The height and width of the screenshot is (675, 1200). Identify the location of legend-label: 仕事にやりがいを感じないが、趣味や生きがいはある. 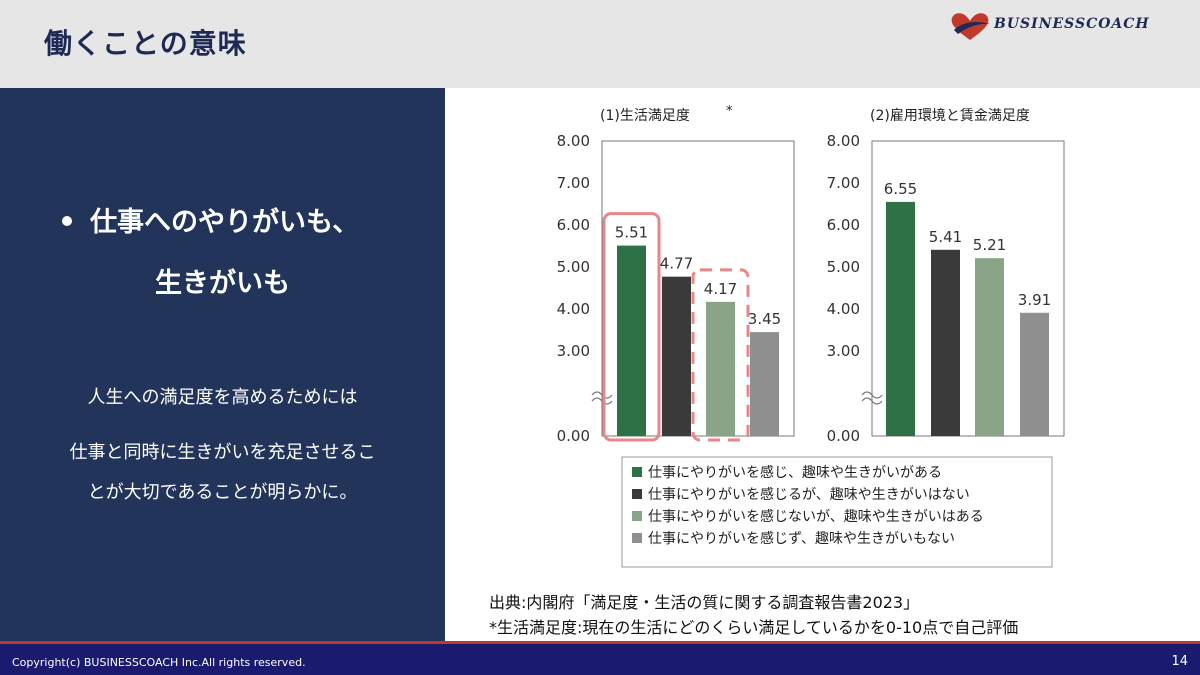
(816, 516).